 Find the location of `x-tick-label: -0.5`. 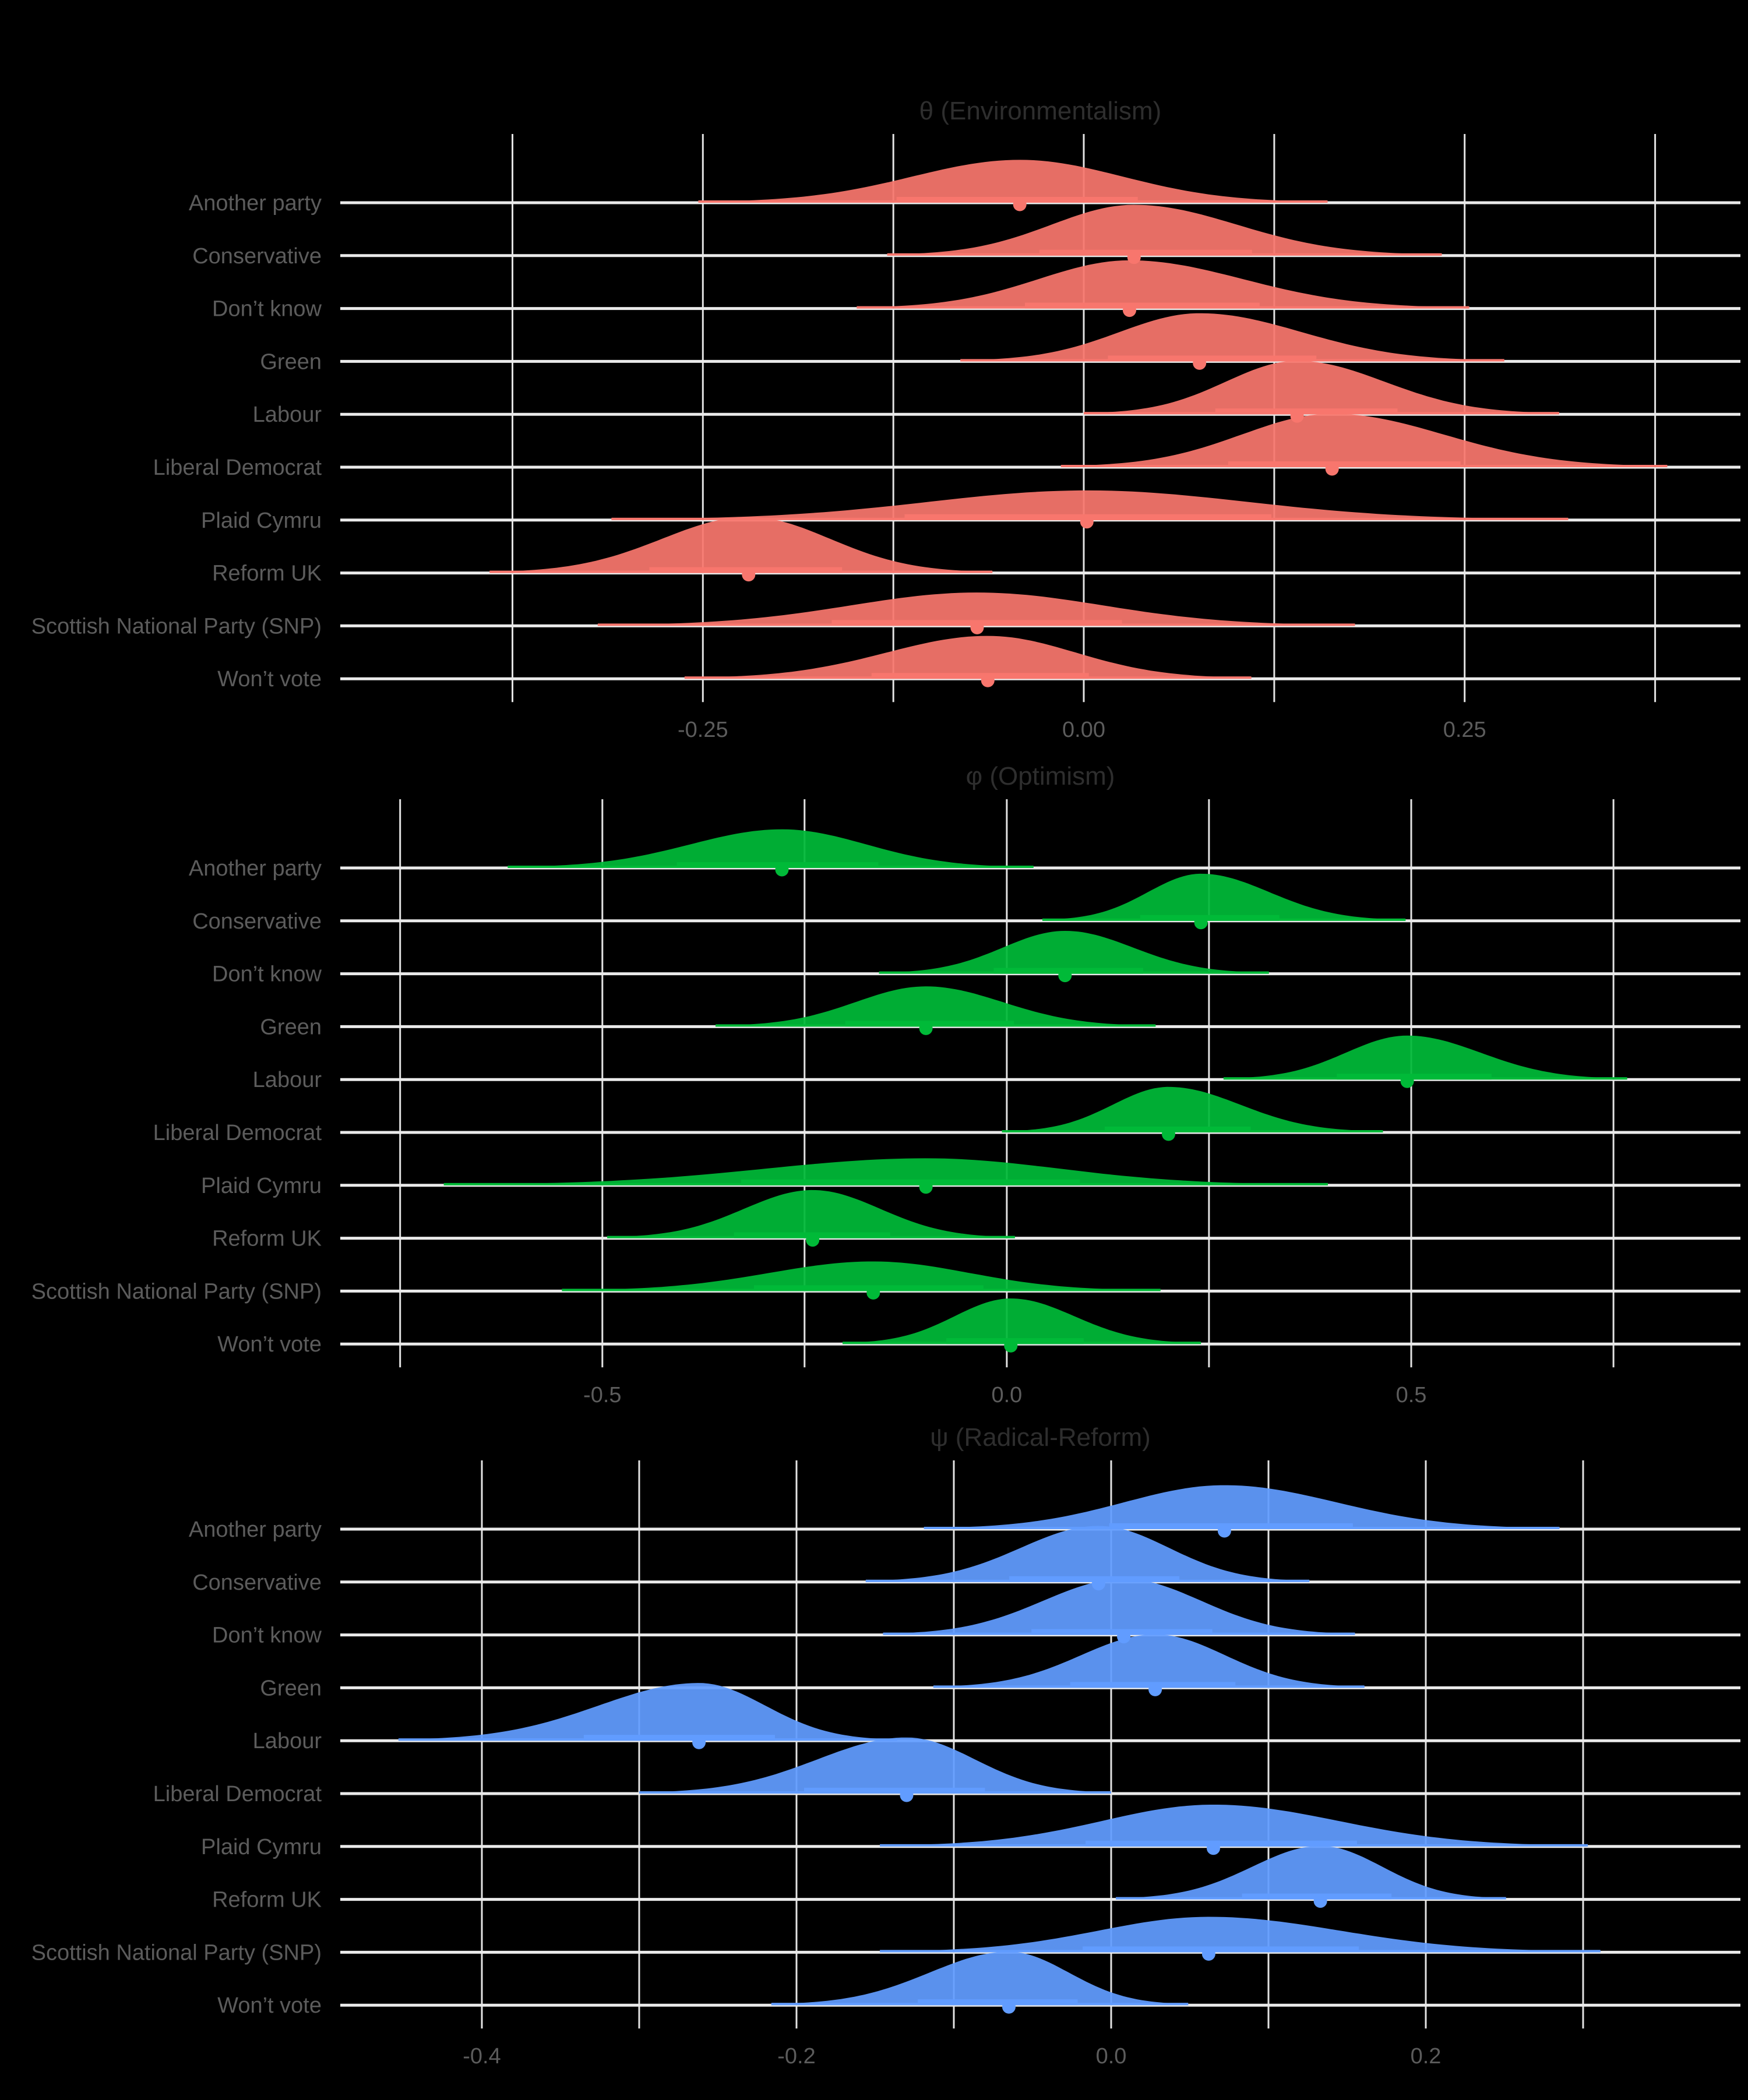

x-tick-label: -0.5 is located at coordinates (602, 1395).